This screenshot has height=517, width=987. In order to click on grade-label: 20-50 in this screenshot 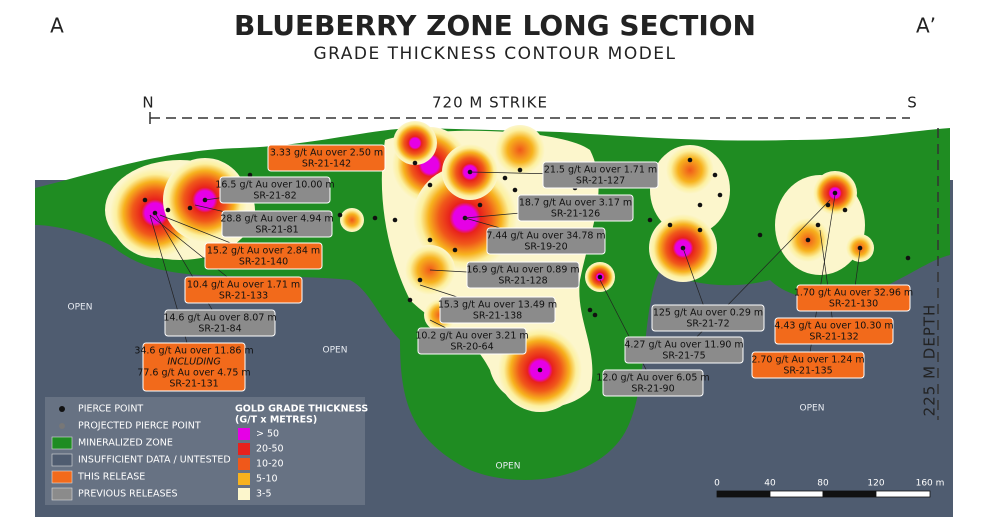, I will do `click(270, 449)`.